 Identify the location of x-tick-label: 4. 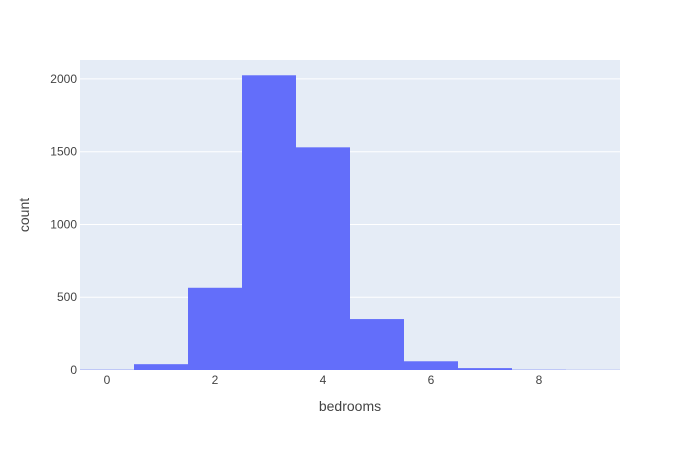
(323, 380).